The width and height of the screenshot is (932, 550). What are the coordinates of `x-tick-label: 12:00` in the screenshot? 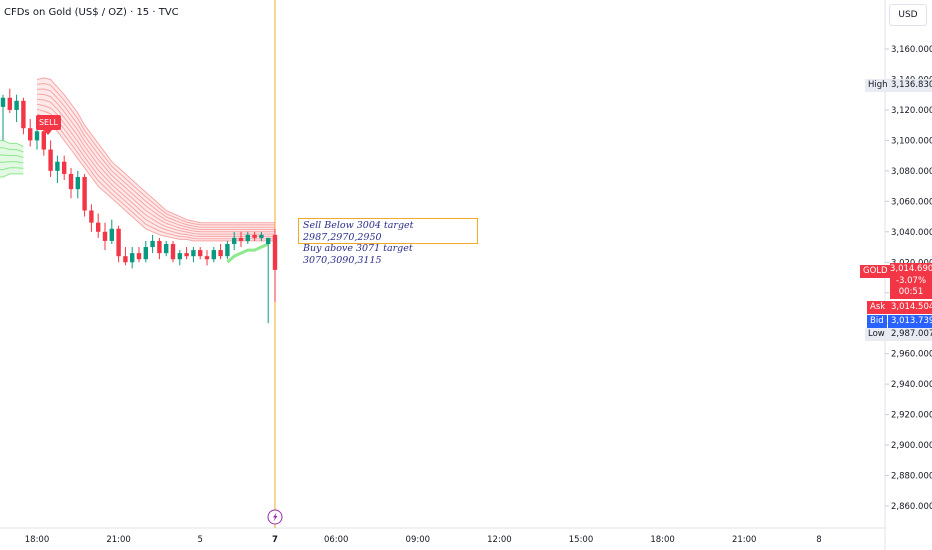 It's located at (499, 540).